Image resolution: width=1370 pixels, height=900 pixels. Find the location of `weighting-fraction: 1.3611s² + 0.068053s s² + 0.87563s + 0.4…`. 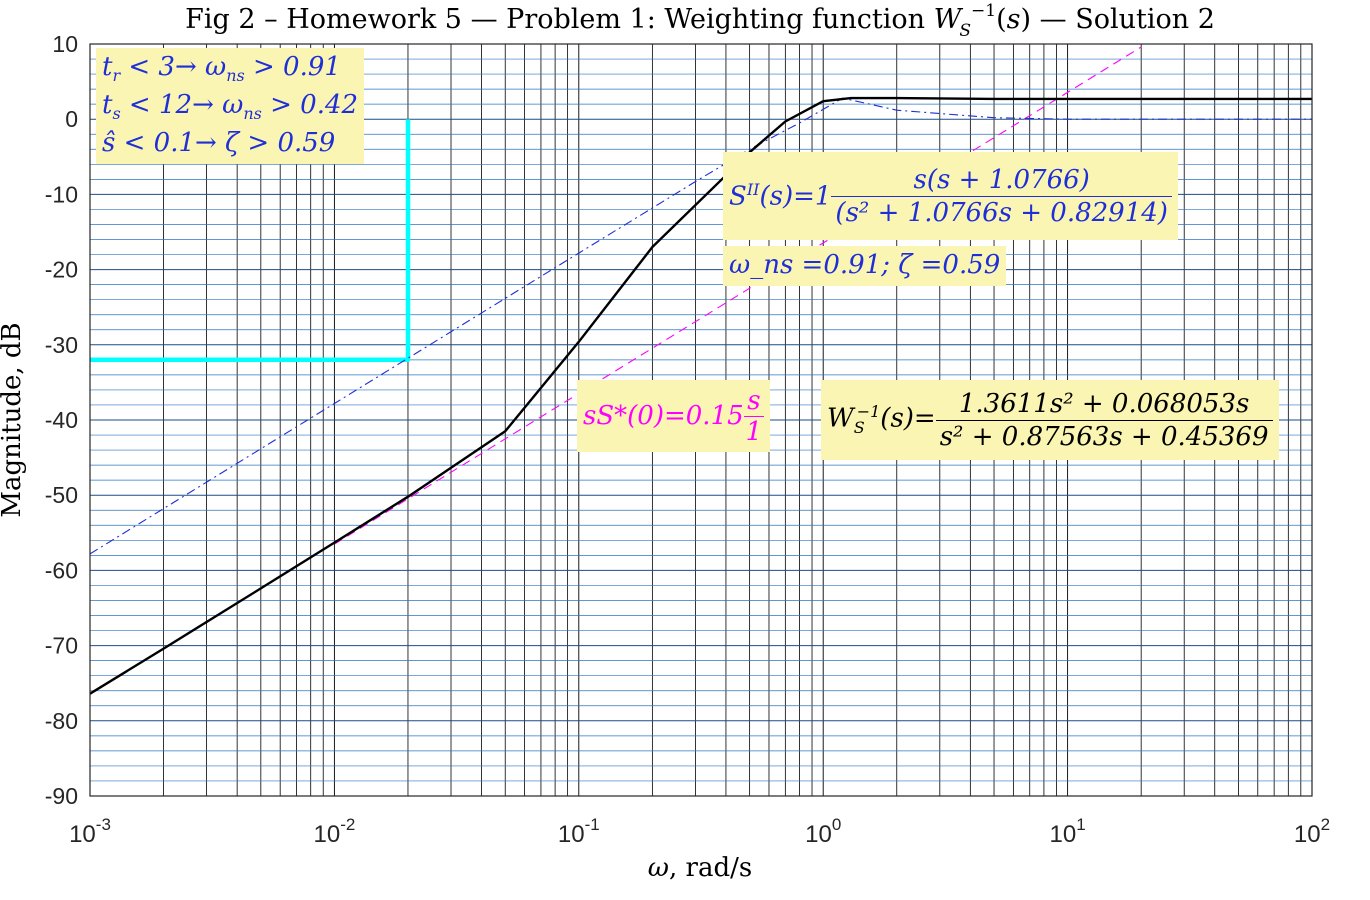

weighting-fraction: 1.3611s² + 0.068053s s² + 0.87563s + 0.4… is located at coordinates (1104, 421).